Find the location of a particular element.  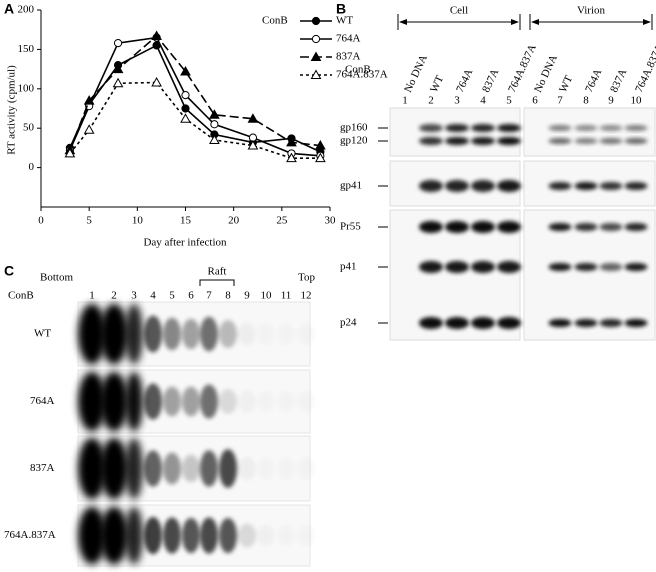

fraction-number: 6 is located at coordinates (191, 296).